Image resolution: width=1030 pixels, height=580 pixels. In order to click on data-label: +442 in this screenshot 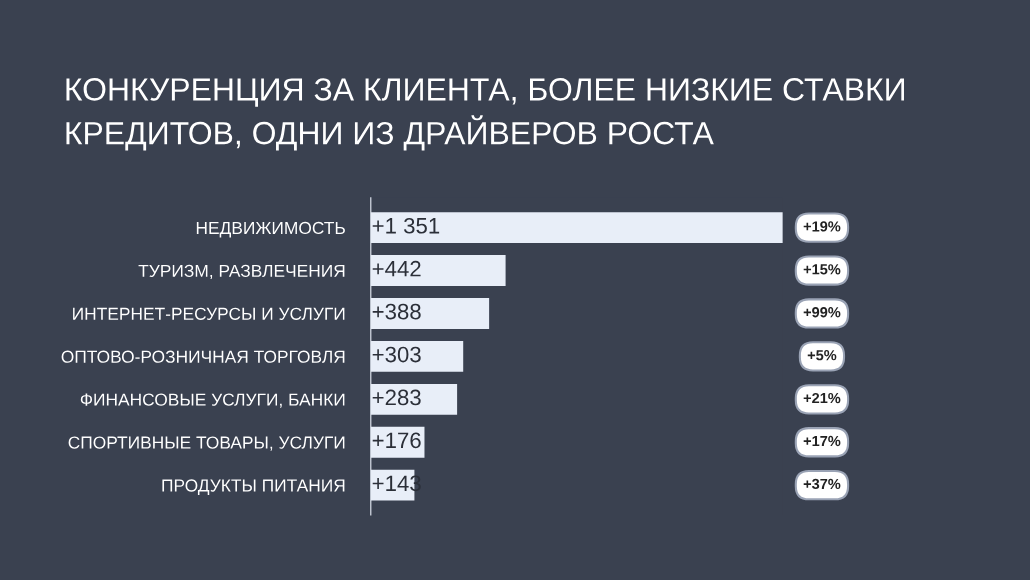, I will do `click(396, 268)`.